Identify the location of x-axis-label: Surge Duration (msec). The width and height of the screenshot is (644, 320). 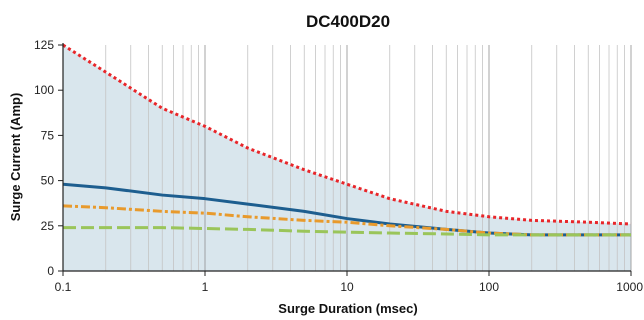
(347, 308).